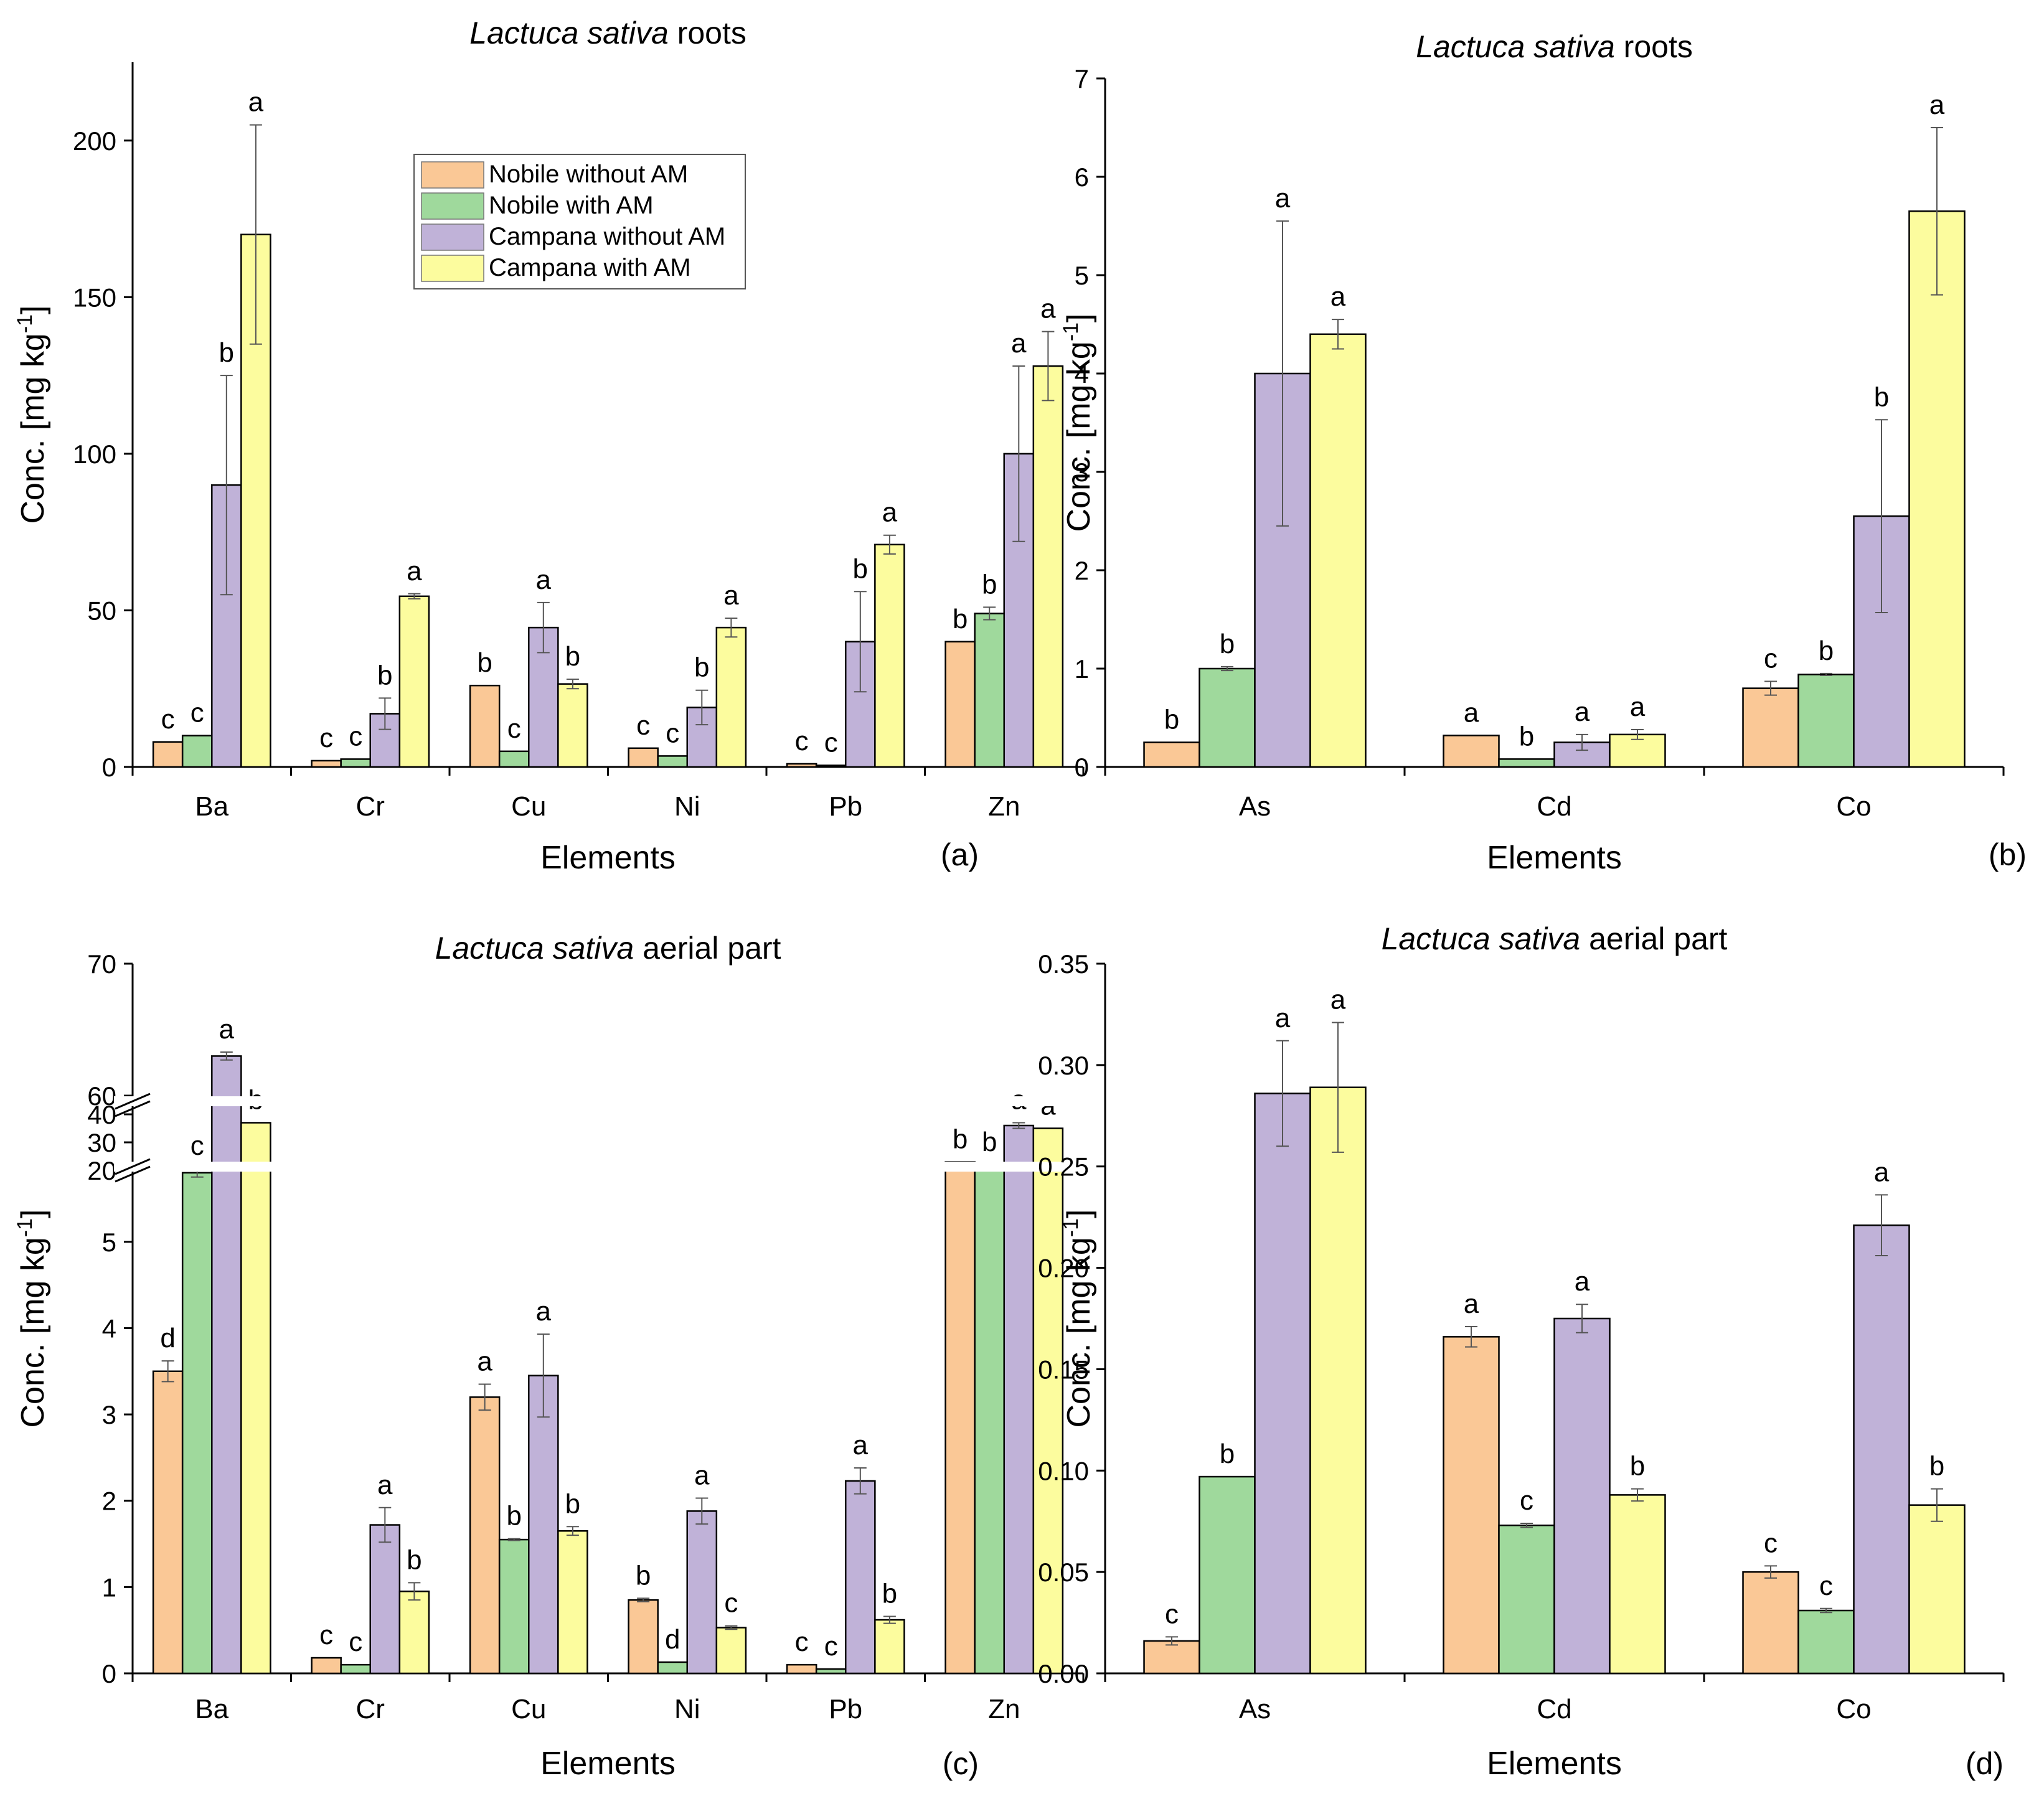  Describe the element at coordinates (371, 807) in the screenshot. I see `x-tick-label: Cr` at that location.